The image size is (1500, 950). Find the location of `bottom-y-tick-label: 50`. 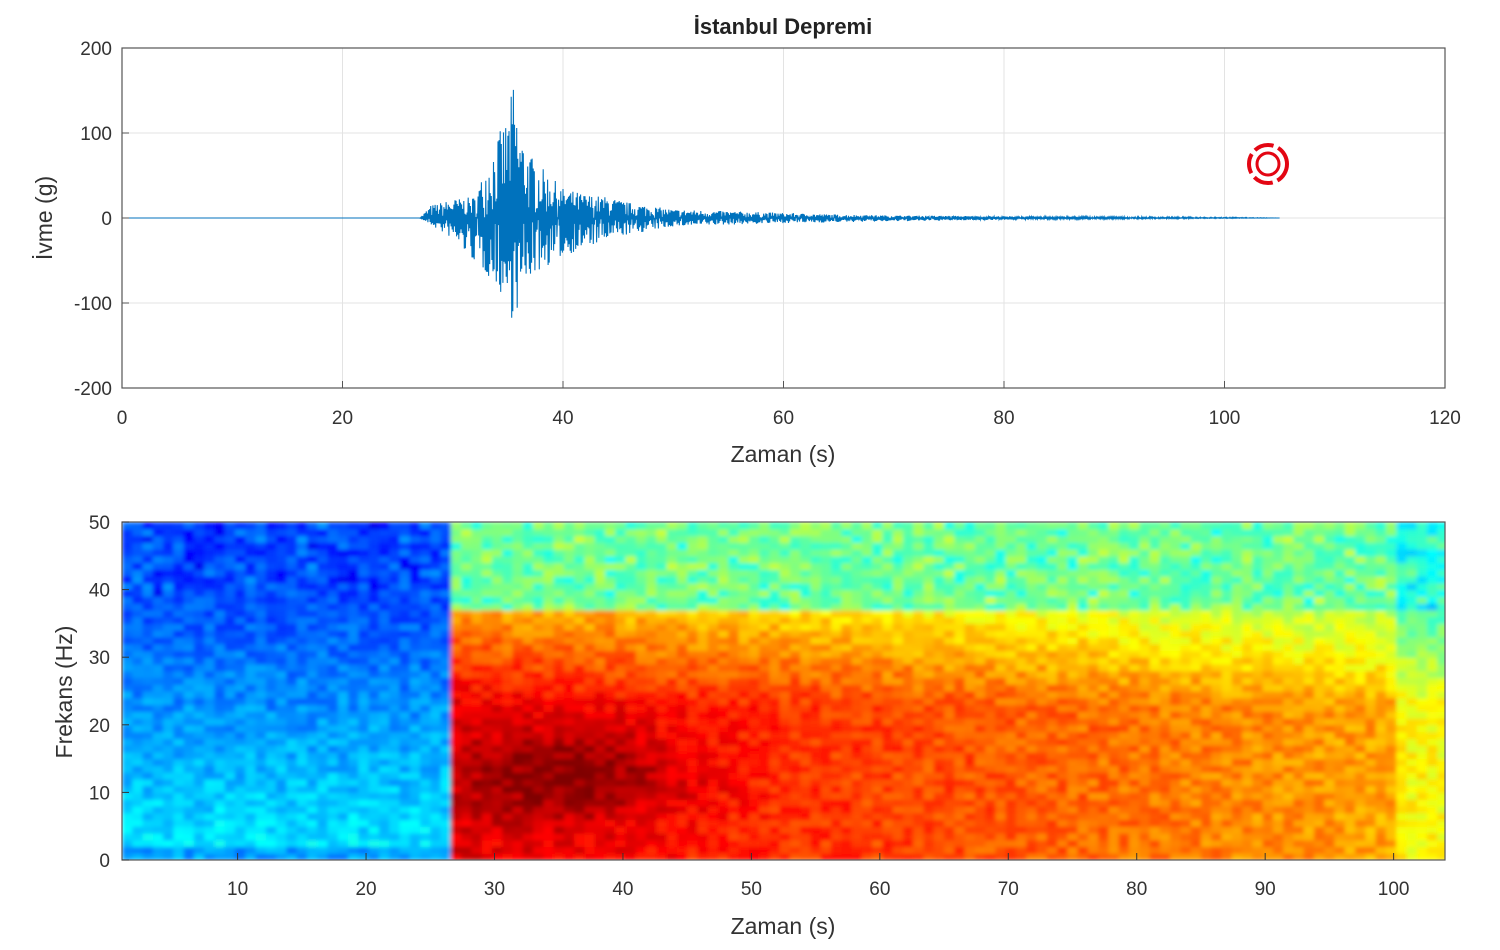

bottom-y-tick-label: 50 is located at coordinates (99, 523).